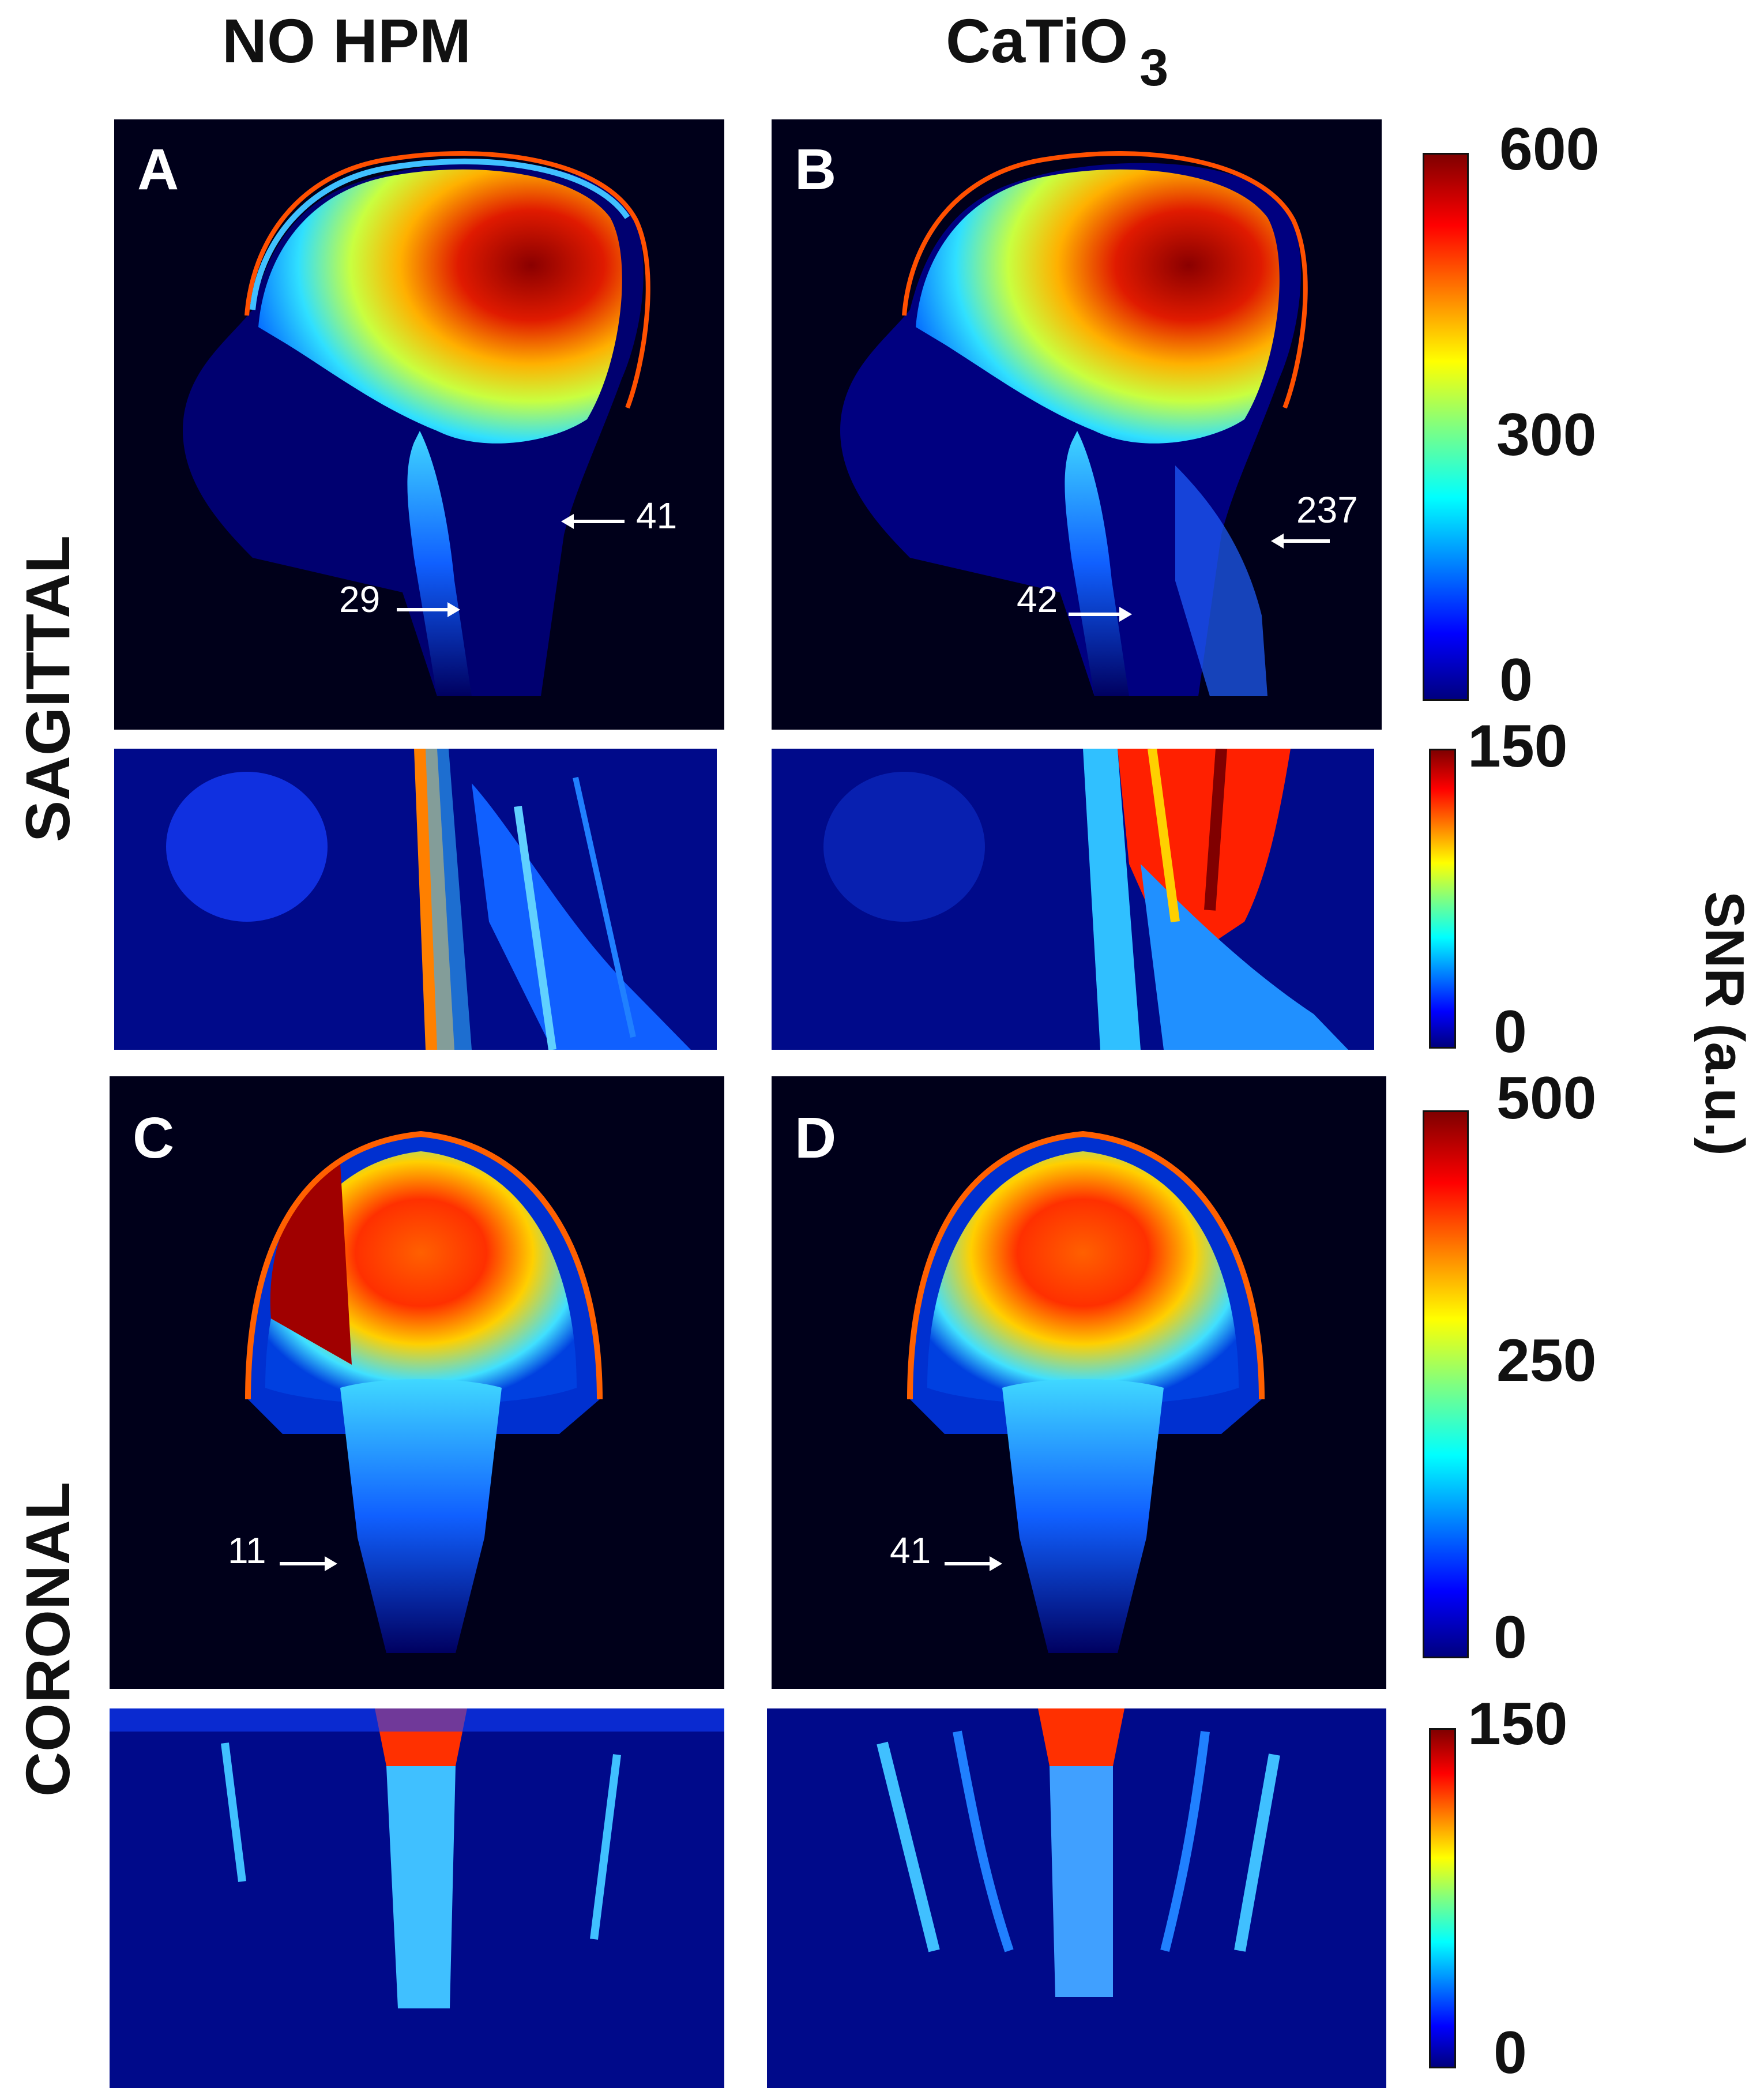  Describe the element at coordinates (154, 1138) in the screenshot. I see `panel-letter-c: C` at that location.